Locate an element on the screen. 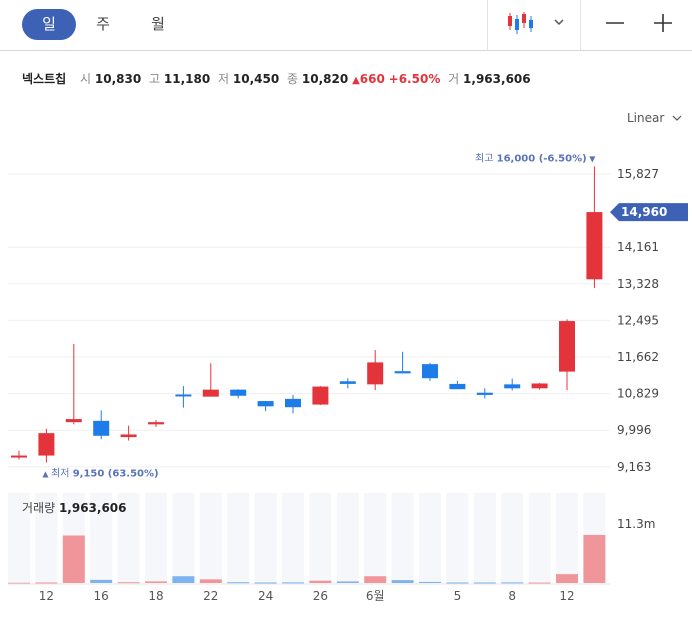 Image resolution: width=692 pixels, height=620 pixels. minus-icon is located at coordinates (615, 23).